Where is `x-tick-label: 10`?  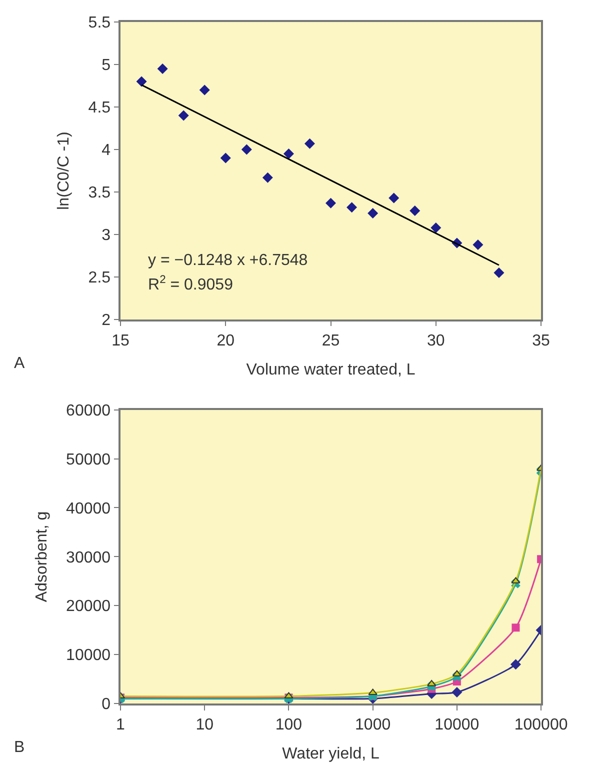 x-tick-label: 10 is located at coordinates (205, 725).